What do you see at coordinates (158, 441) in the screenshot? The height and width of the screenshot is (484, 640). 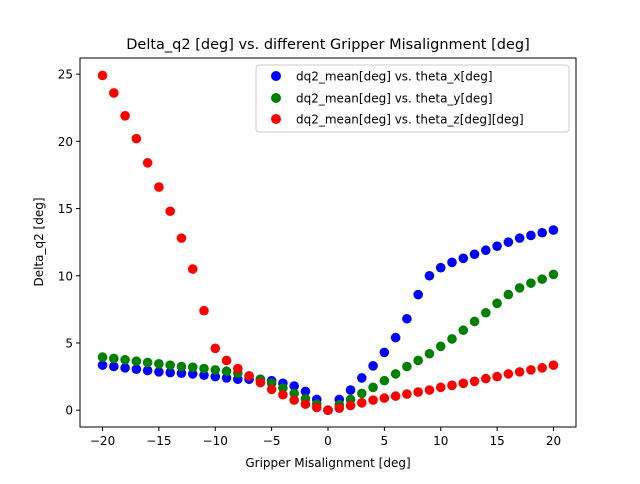 I see `x-tick-label: −15` at bounding box center [158, 441].